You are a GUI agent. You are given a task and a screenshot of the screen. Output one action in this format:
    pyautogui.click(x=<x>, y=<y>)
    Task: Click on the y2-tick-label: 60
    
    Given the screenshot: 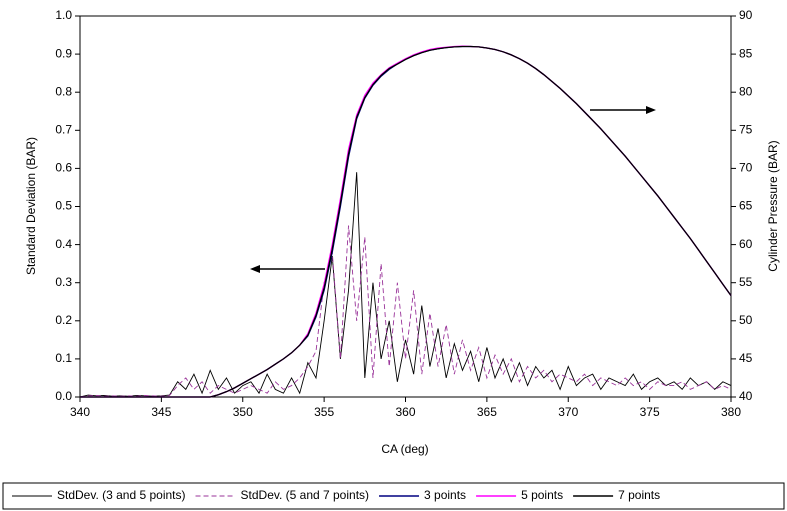 What is the action you would take?
    pyautogui.click(x=746, y=244)
    